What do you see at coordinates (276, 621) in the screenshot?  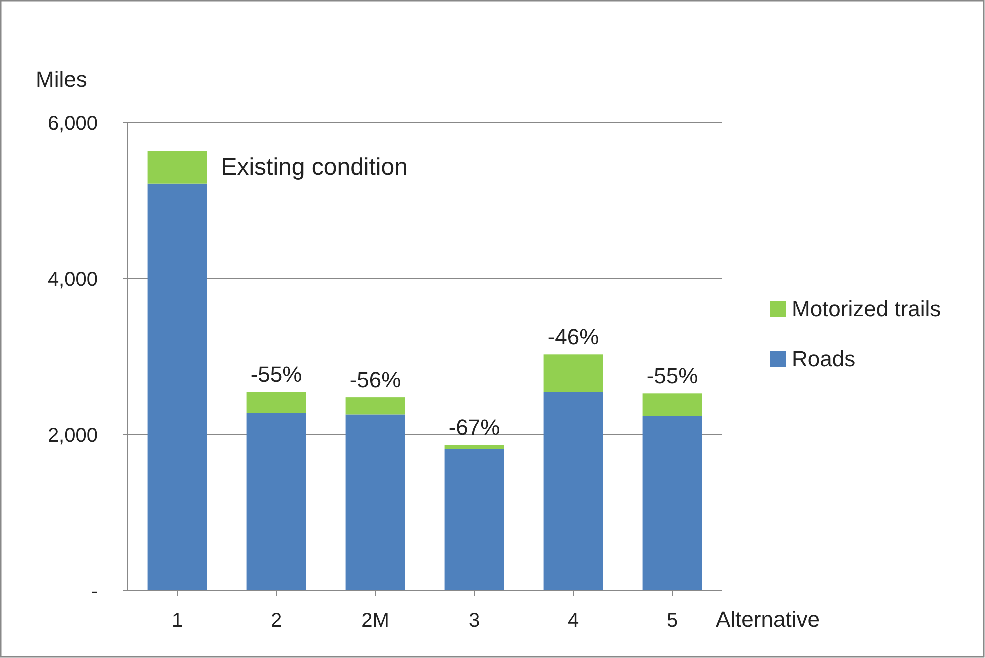 I see `x-tick-label: 2` at bounding box center [276, 621].